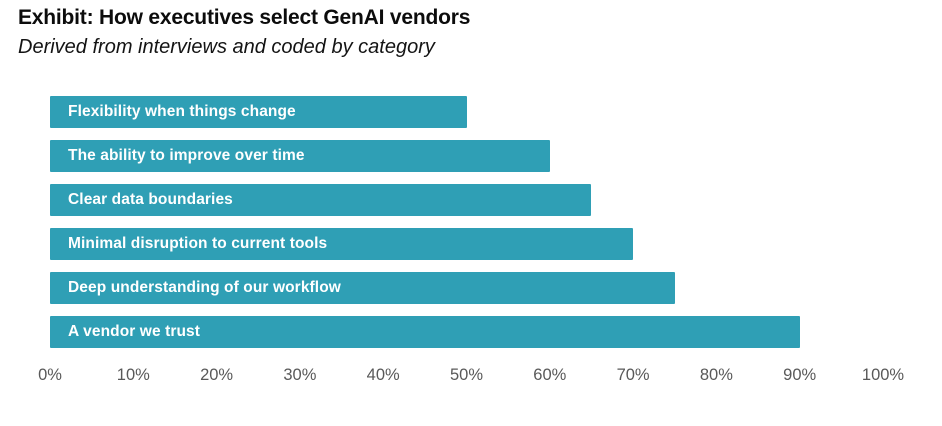  What do you see at coordinates (198, 243) in the screenshot?
I see `bar-label: Minimal disruption to current tools` at bounding box center [198, 243].